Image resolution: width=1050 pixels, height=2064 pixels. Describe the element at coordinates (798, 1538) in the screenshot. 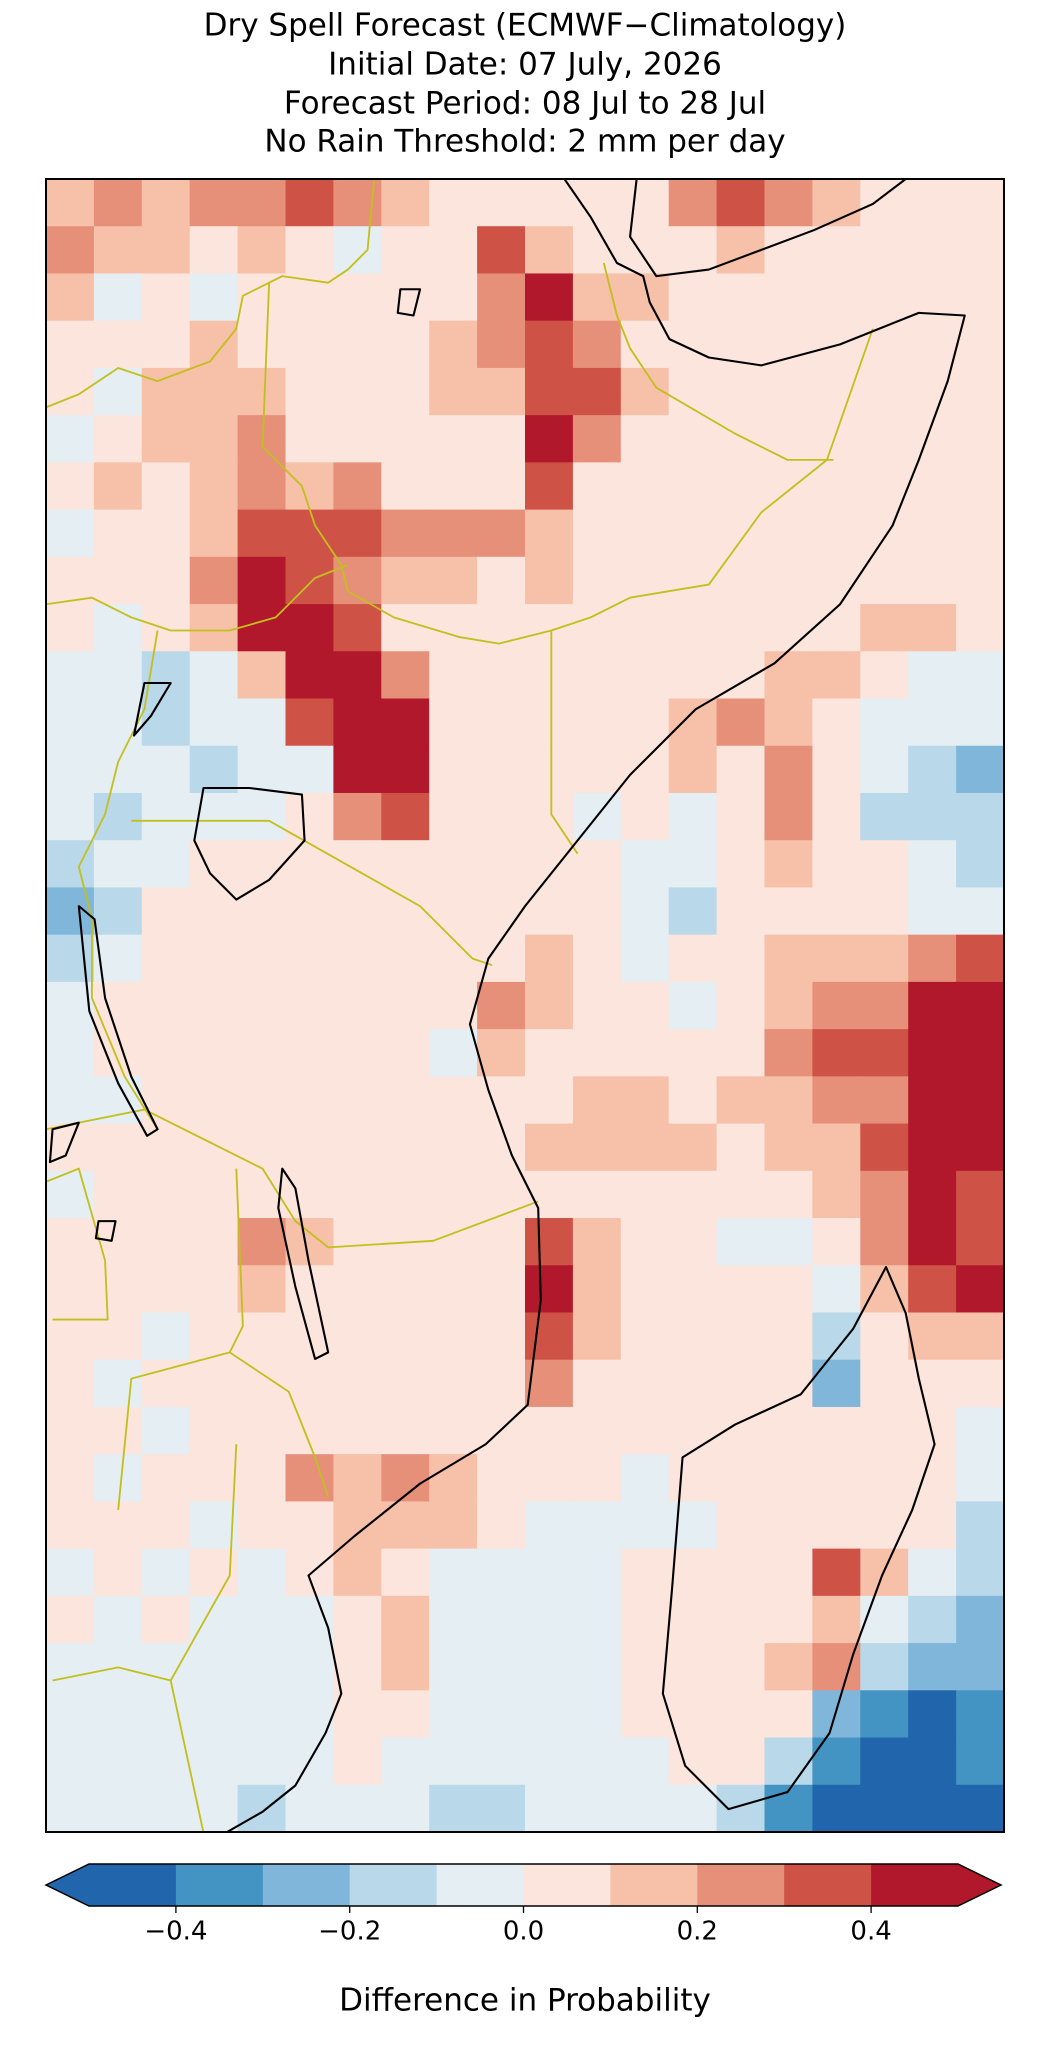

I see `coastline` at that location.